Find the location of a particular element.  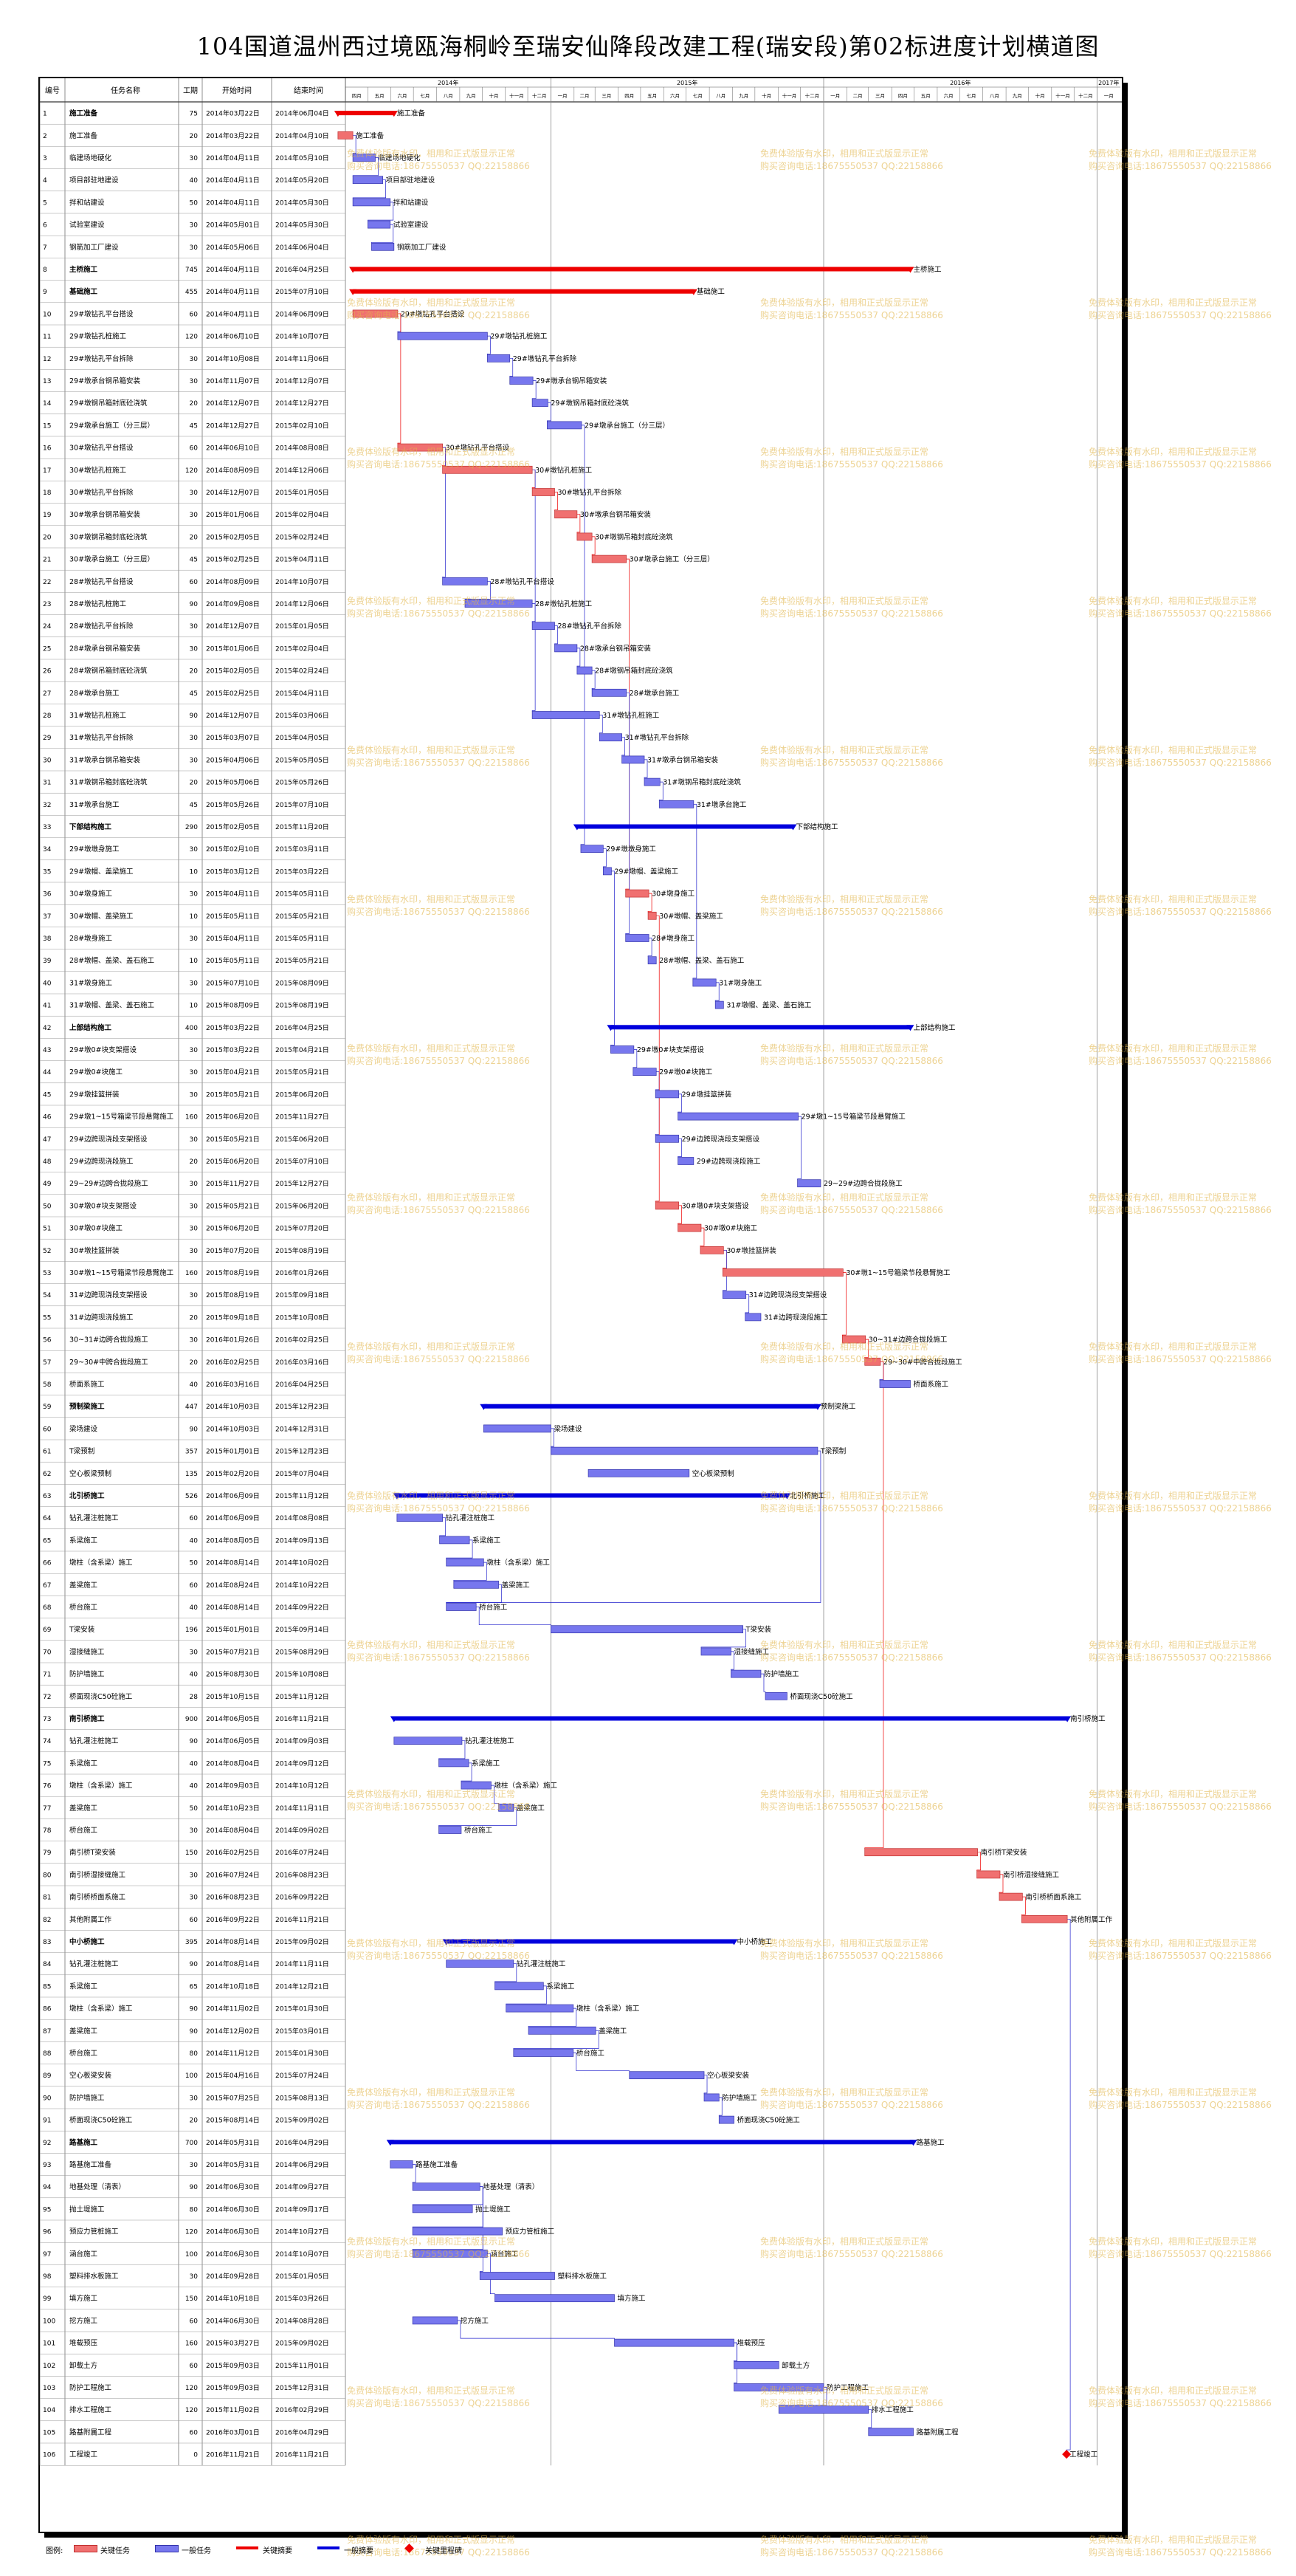

cell-days: 40 is located at coordinates (195, 1675).